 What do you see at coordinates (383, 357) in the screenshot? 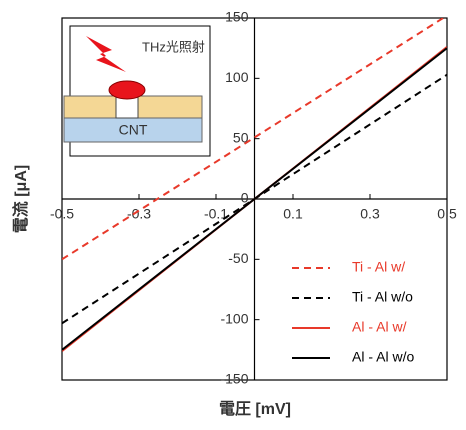
I see `legend-label: Al - Al w/o` at bounding box center [383, 357].